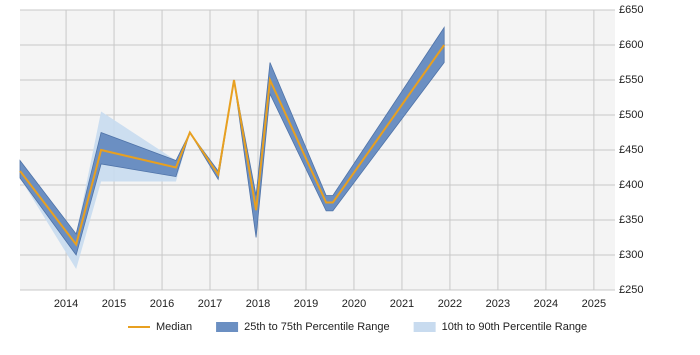 The image size is (700, 355). What do you see at coordinates (631, 45) in the screenshot?
I see `y-tick-label: £600` at bounding box center [631, 45].